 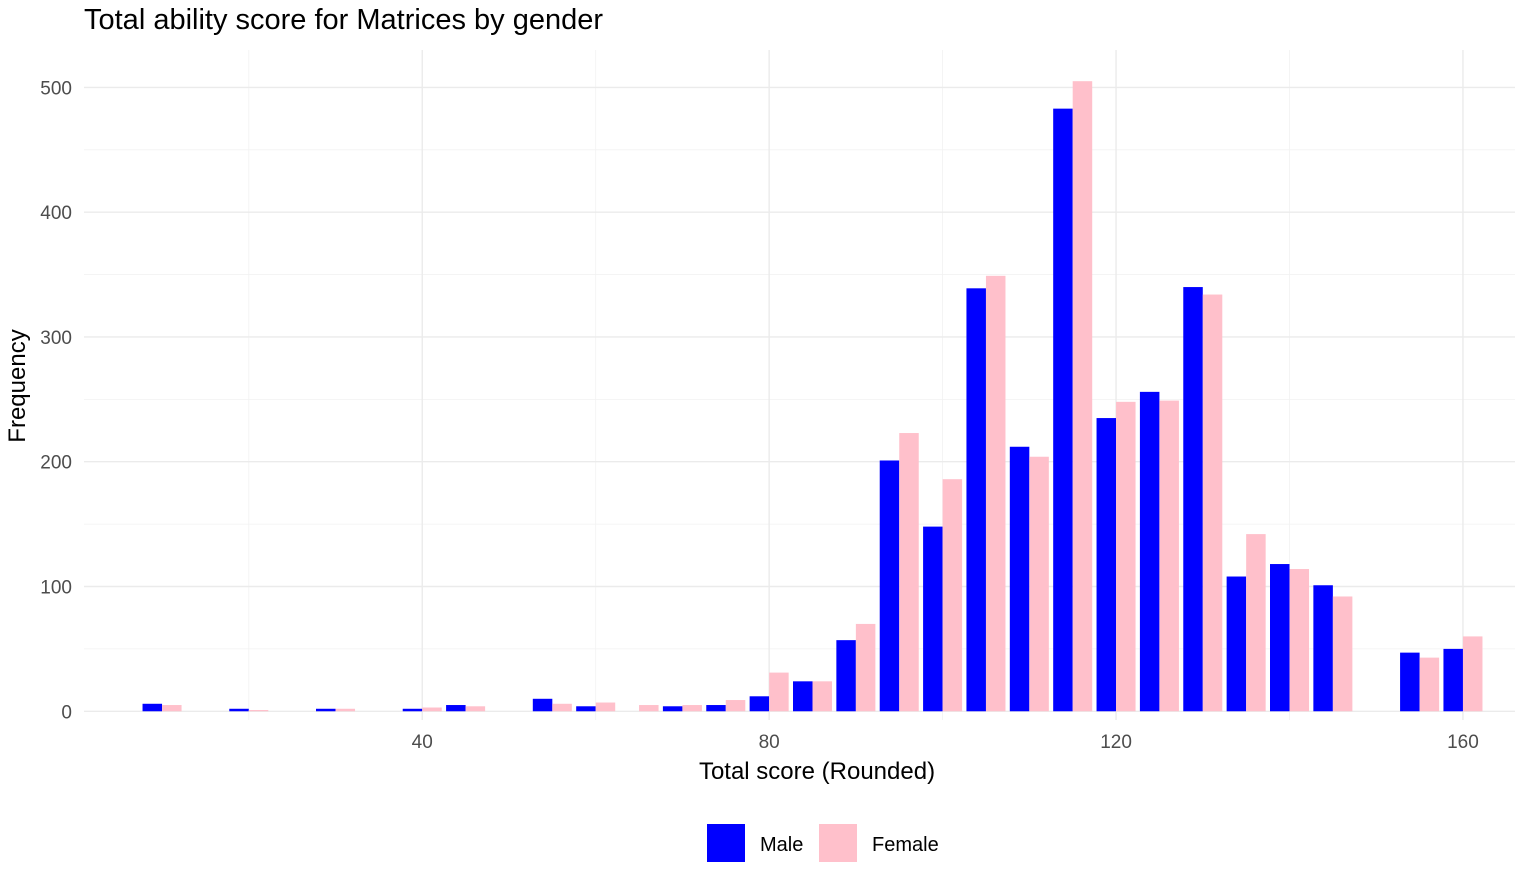 I want to click on x-tick-label: 120, so click(x=1116, y=742).